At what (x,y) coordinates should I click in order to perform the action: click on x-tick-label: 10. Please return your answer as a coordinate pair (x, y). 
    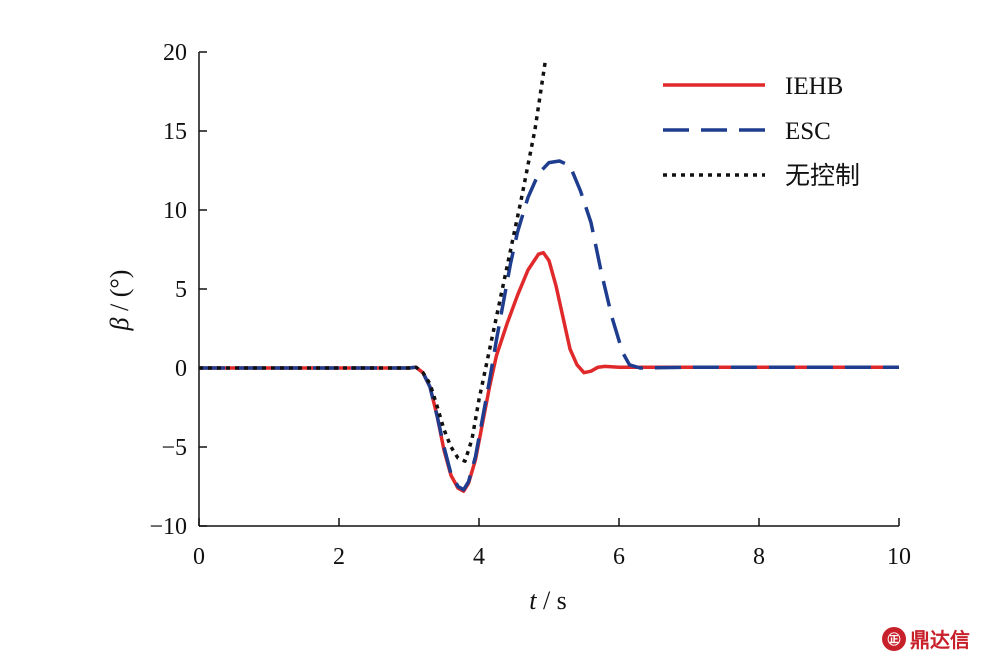
    Looking at the image, I should click on (899, 557).